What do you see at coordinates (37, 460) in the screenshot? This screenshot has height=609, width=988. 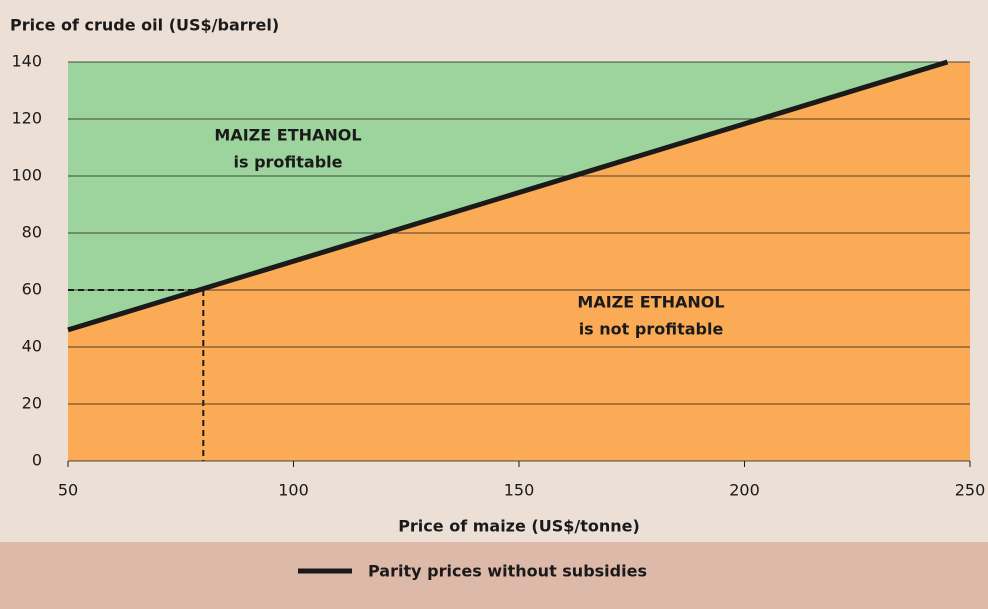 I see `y-tick-label: 0` at bounding box center [37, 460].